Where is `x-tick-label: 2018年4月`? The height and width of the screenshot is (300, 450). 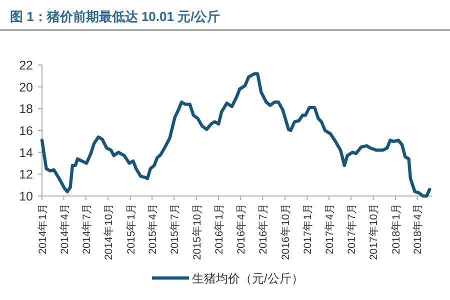
x-tick-label: 2018年4月 is located at coordinates (418, 228).